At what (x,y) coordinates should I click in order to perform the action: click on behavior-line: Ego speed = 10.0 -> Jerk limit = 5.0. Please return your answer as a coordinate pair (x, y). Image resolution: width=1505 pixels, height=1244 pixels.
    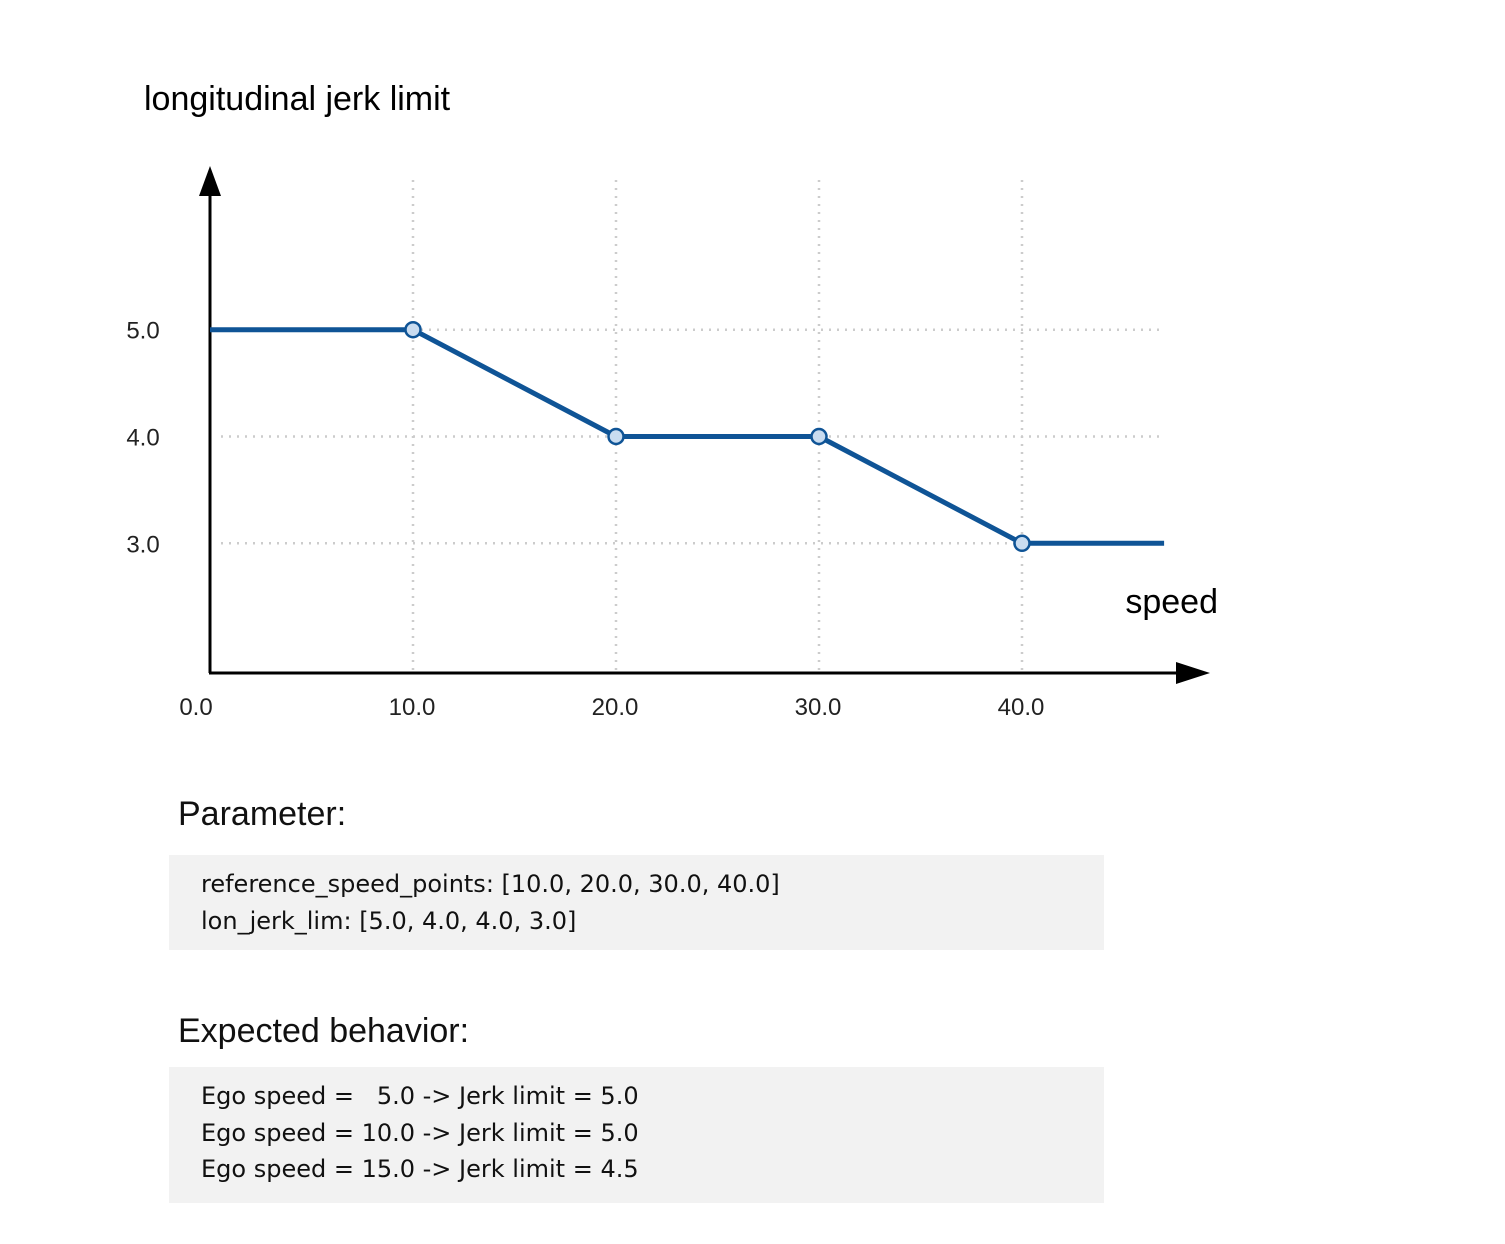
    Looking at the image, I should click on (420, 1132).